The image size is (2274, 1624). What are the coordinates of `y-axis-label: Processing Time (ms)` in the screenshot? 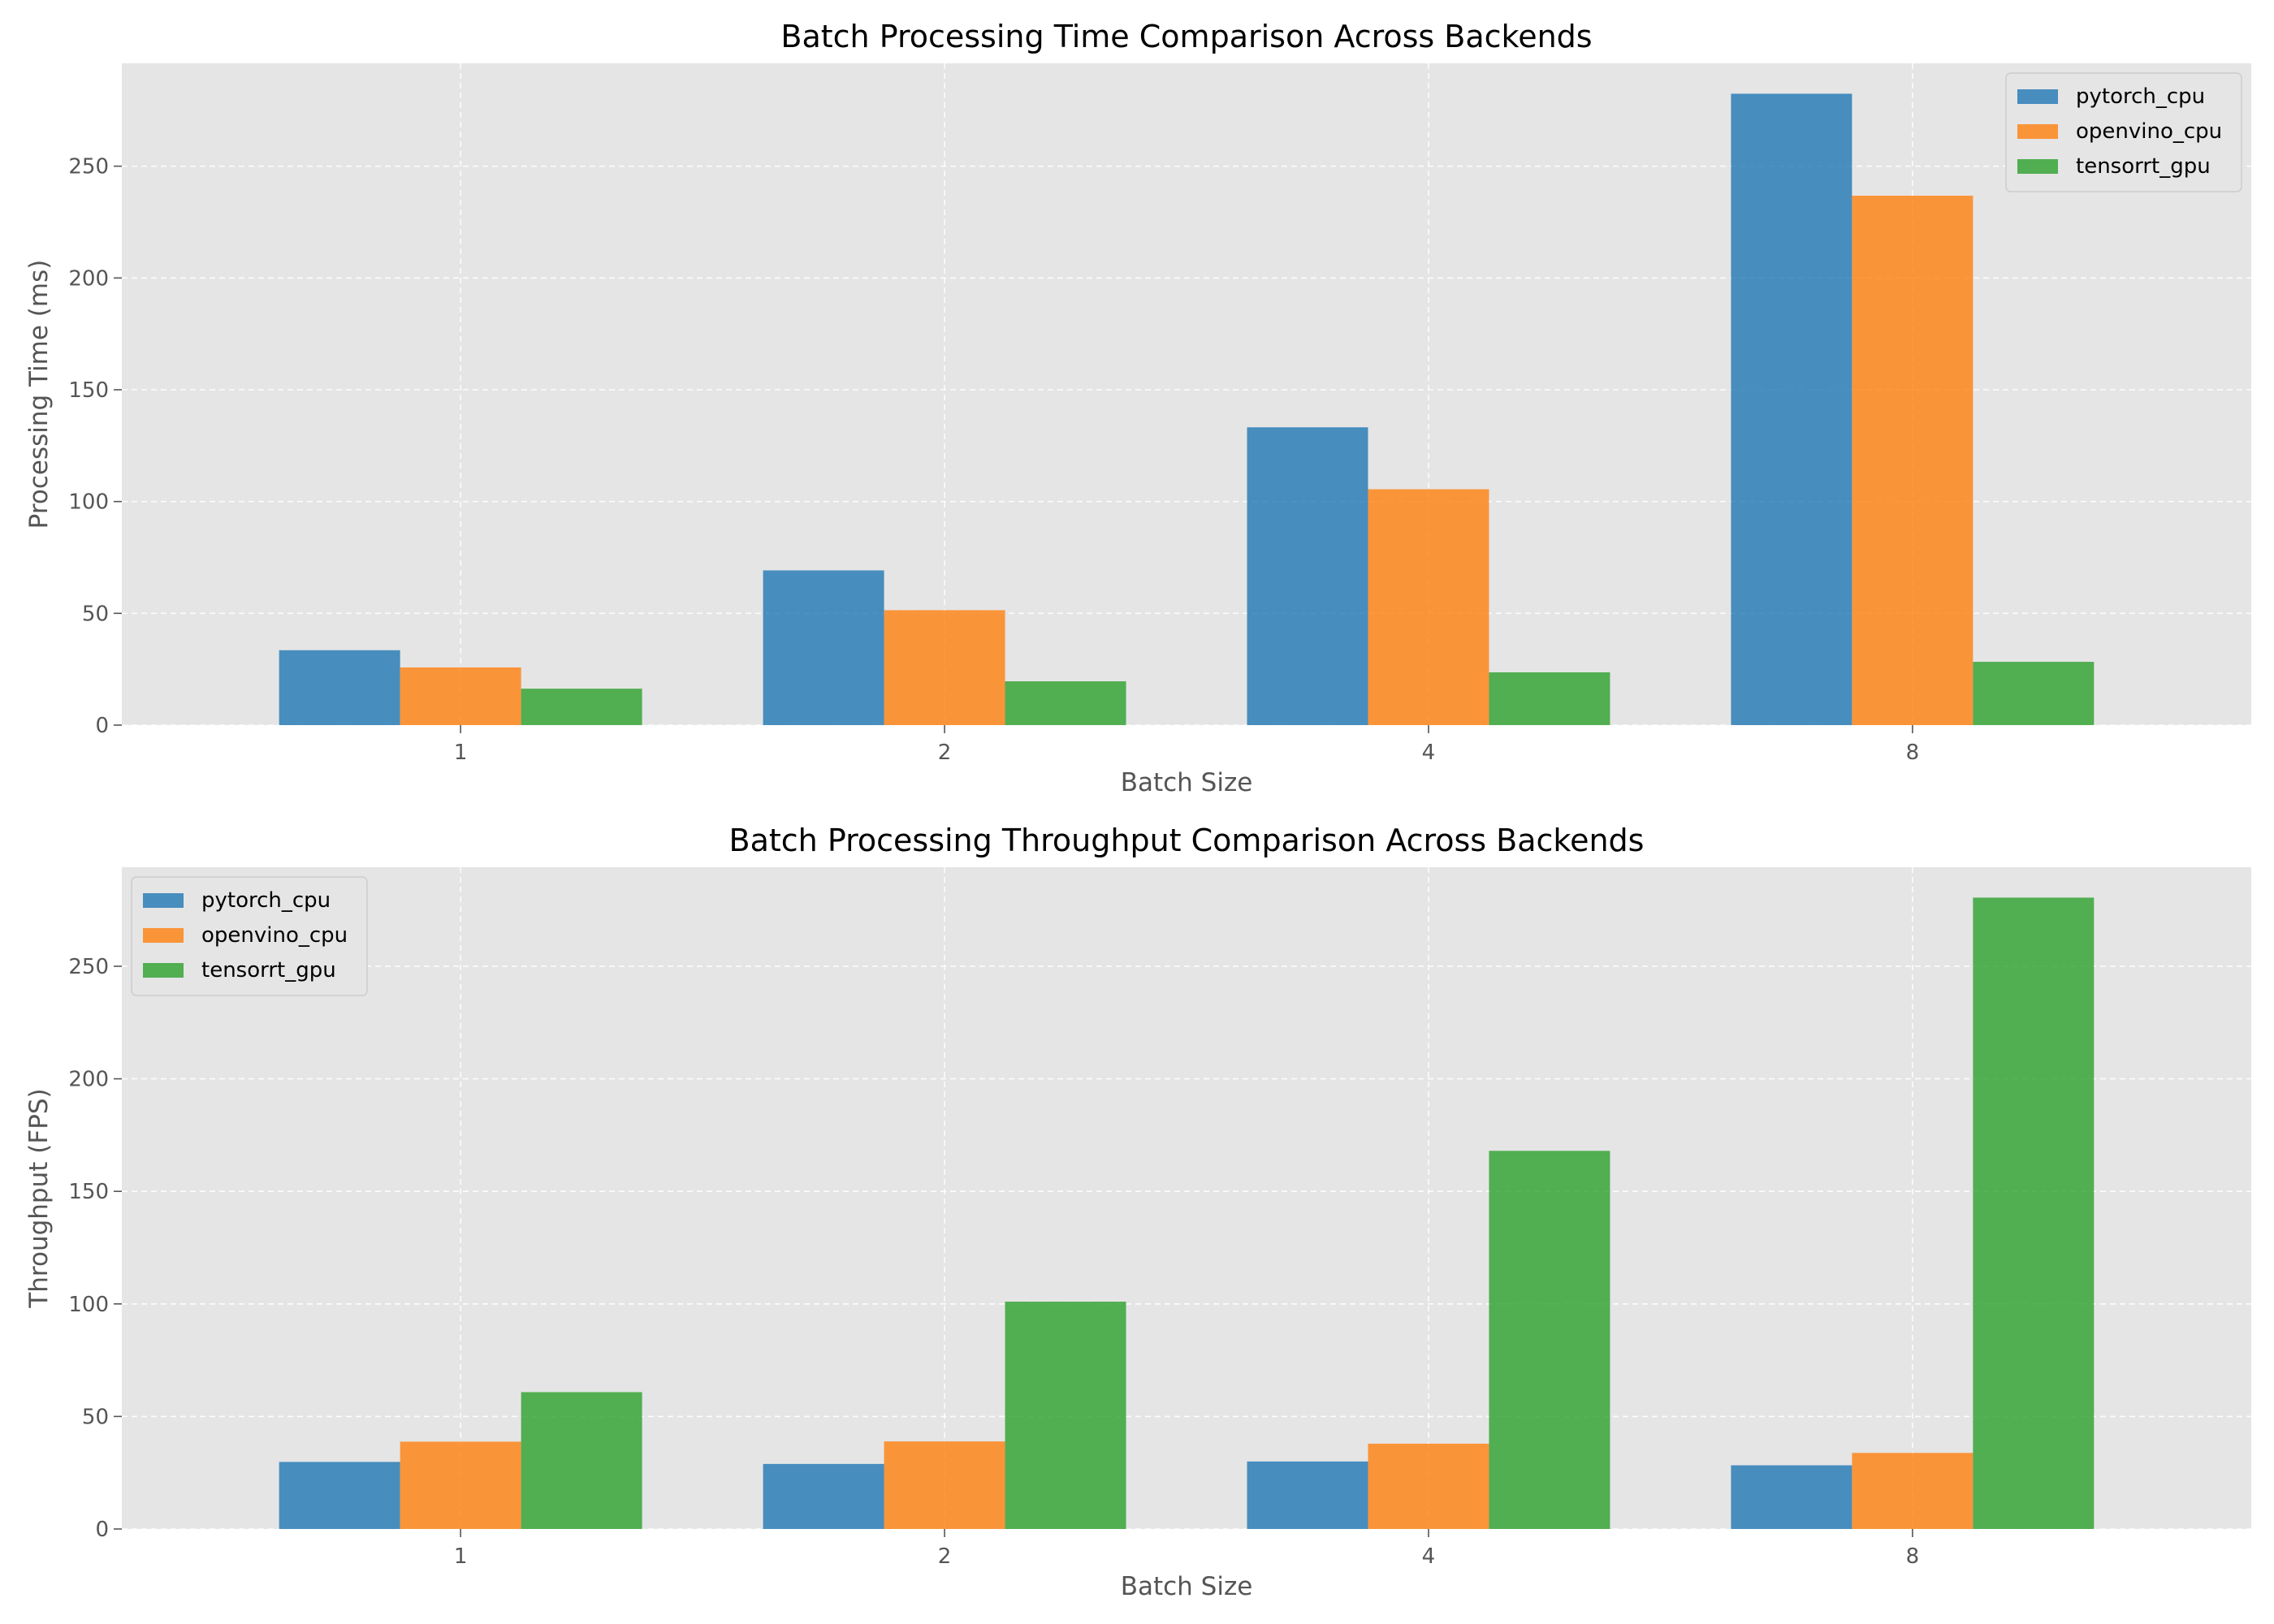 It's located at (39, 395).